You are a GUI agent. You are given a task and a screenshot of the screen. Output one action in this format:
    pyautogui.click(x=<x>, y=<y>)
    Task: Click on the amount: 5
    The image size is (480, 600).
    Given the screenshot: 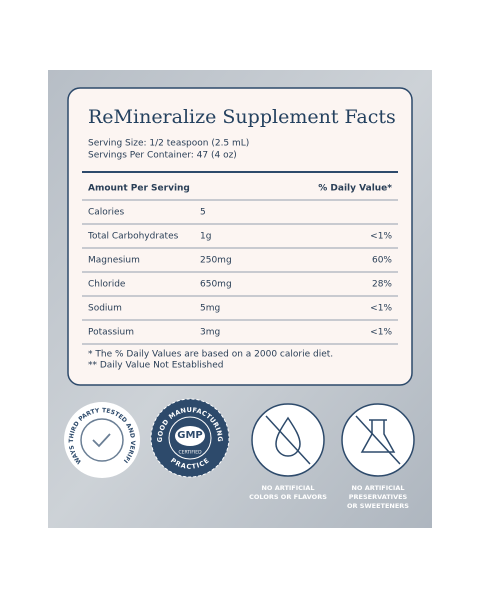 What is the action you would take?
    pyautogui.click(x=203, y=213)
    